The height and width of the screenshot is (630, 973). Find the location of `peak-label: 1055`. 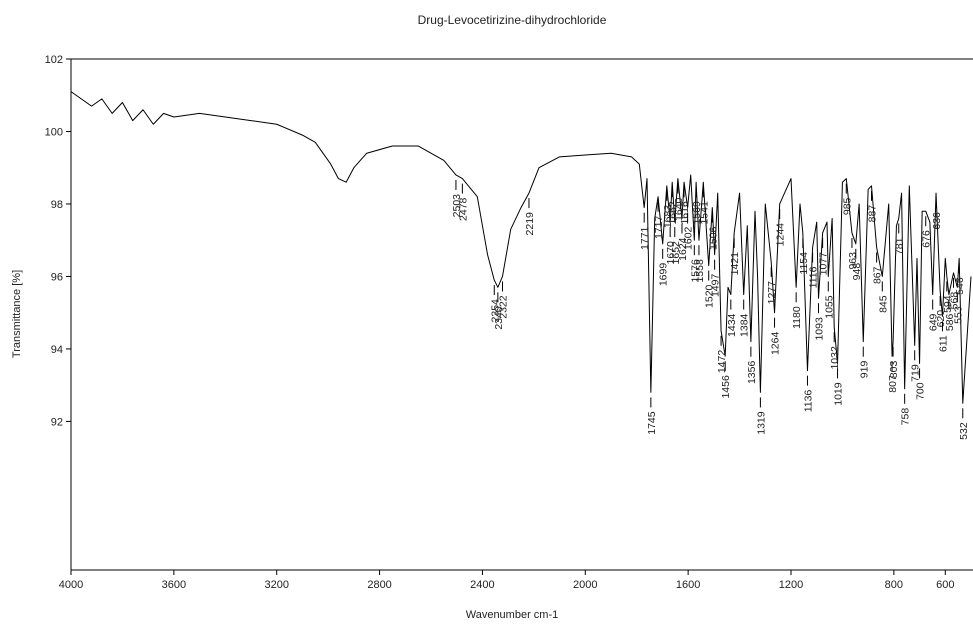

peak-label: 1055 is located at coordinates (829, 307).